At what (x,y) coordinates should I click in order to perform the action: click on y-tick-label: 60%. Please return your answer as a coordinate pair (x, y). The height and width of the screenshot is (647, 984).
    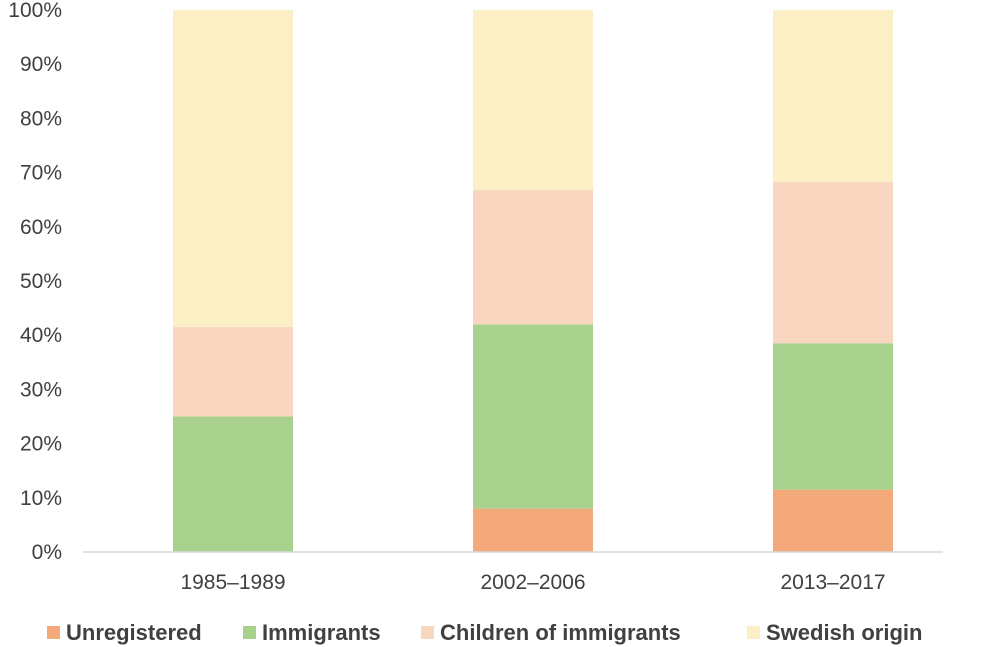
    Looking at the image, I should click on (41, 227).